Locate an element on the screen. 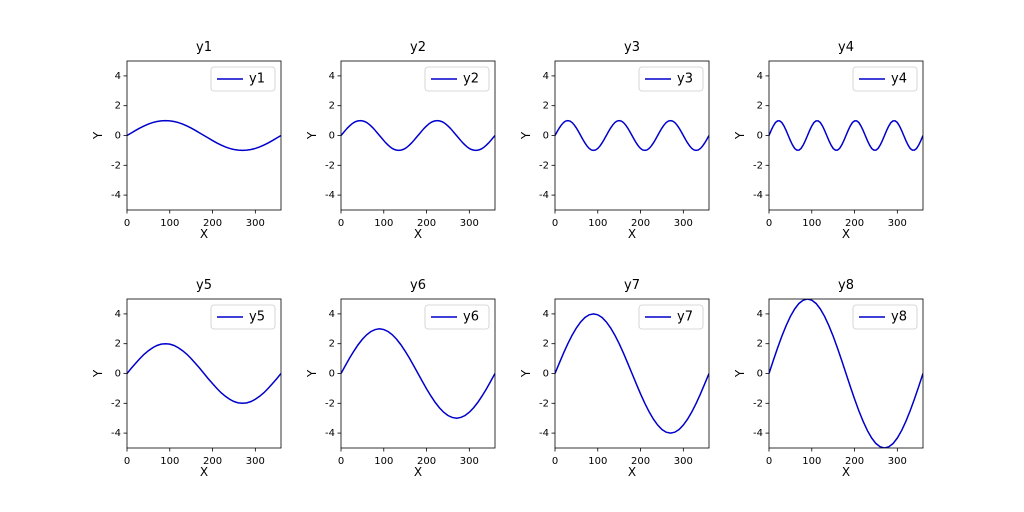 This screenshot has width=1024, height=512. subplot: 0 100 200 300 -4 -2 0 2 4 y3 X Yy3 is located at coordinates (614, 140).